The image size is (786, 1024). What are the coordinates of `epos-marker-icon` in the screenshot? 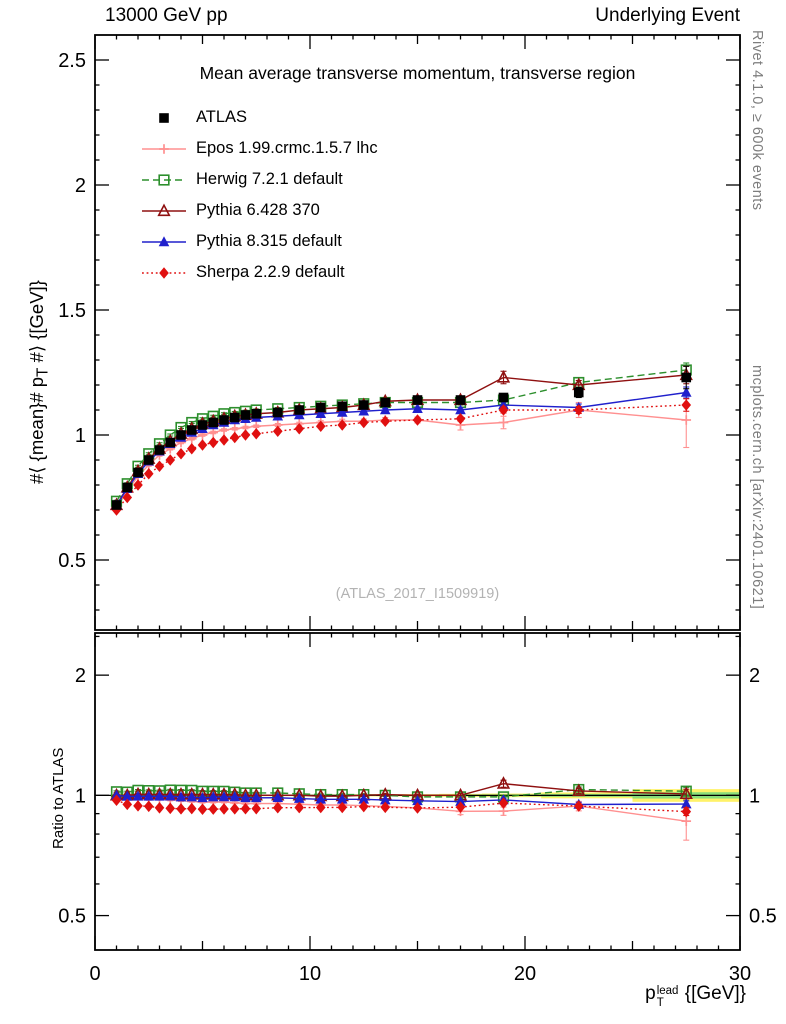 It's located at (164, 148).